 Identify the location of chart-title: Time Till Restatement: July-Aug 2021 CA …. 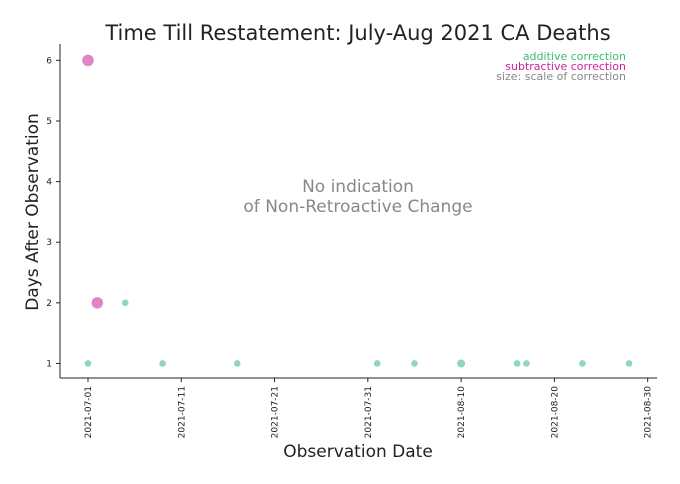
(357, 33).